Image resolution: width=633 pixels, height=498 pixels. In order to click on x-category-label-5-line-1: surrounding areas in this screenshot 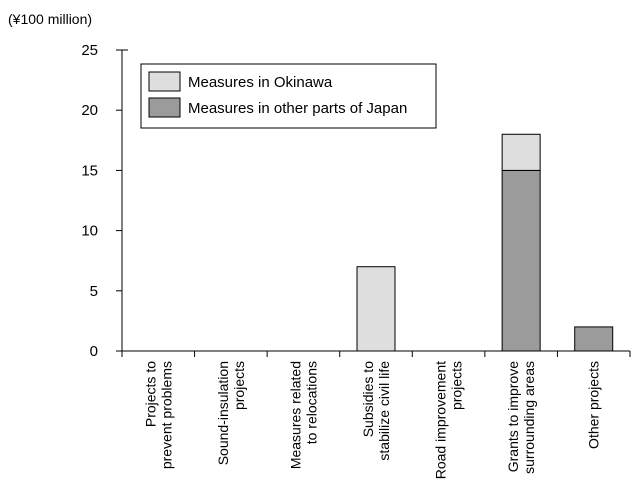, I will do `click(529, 417)`.